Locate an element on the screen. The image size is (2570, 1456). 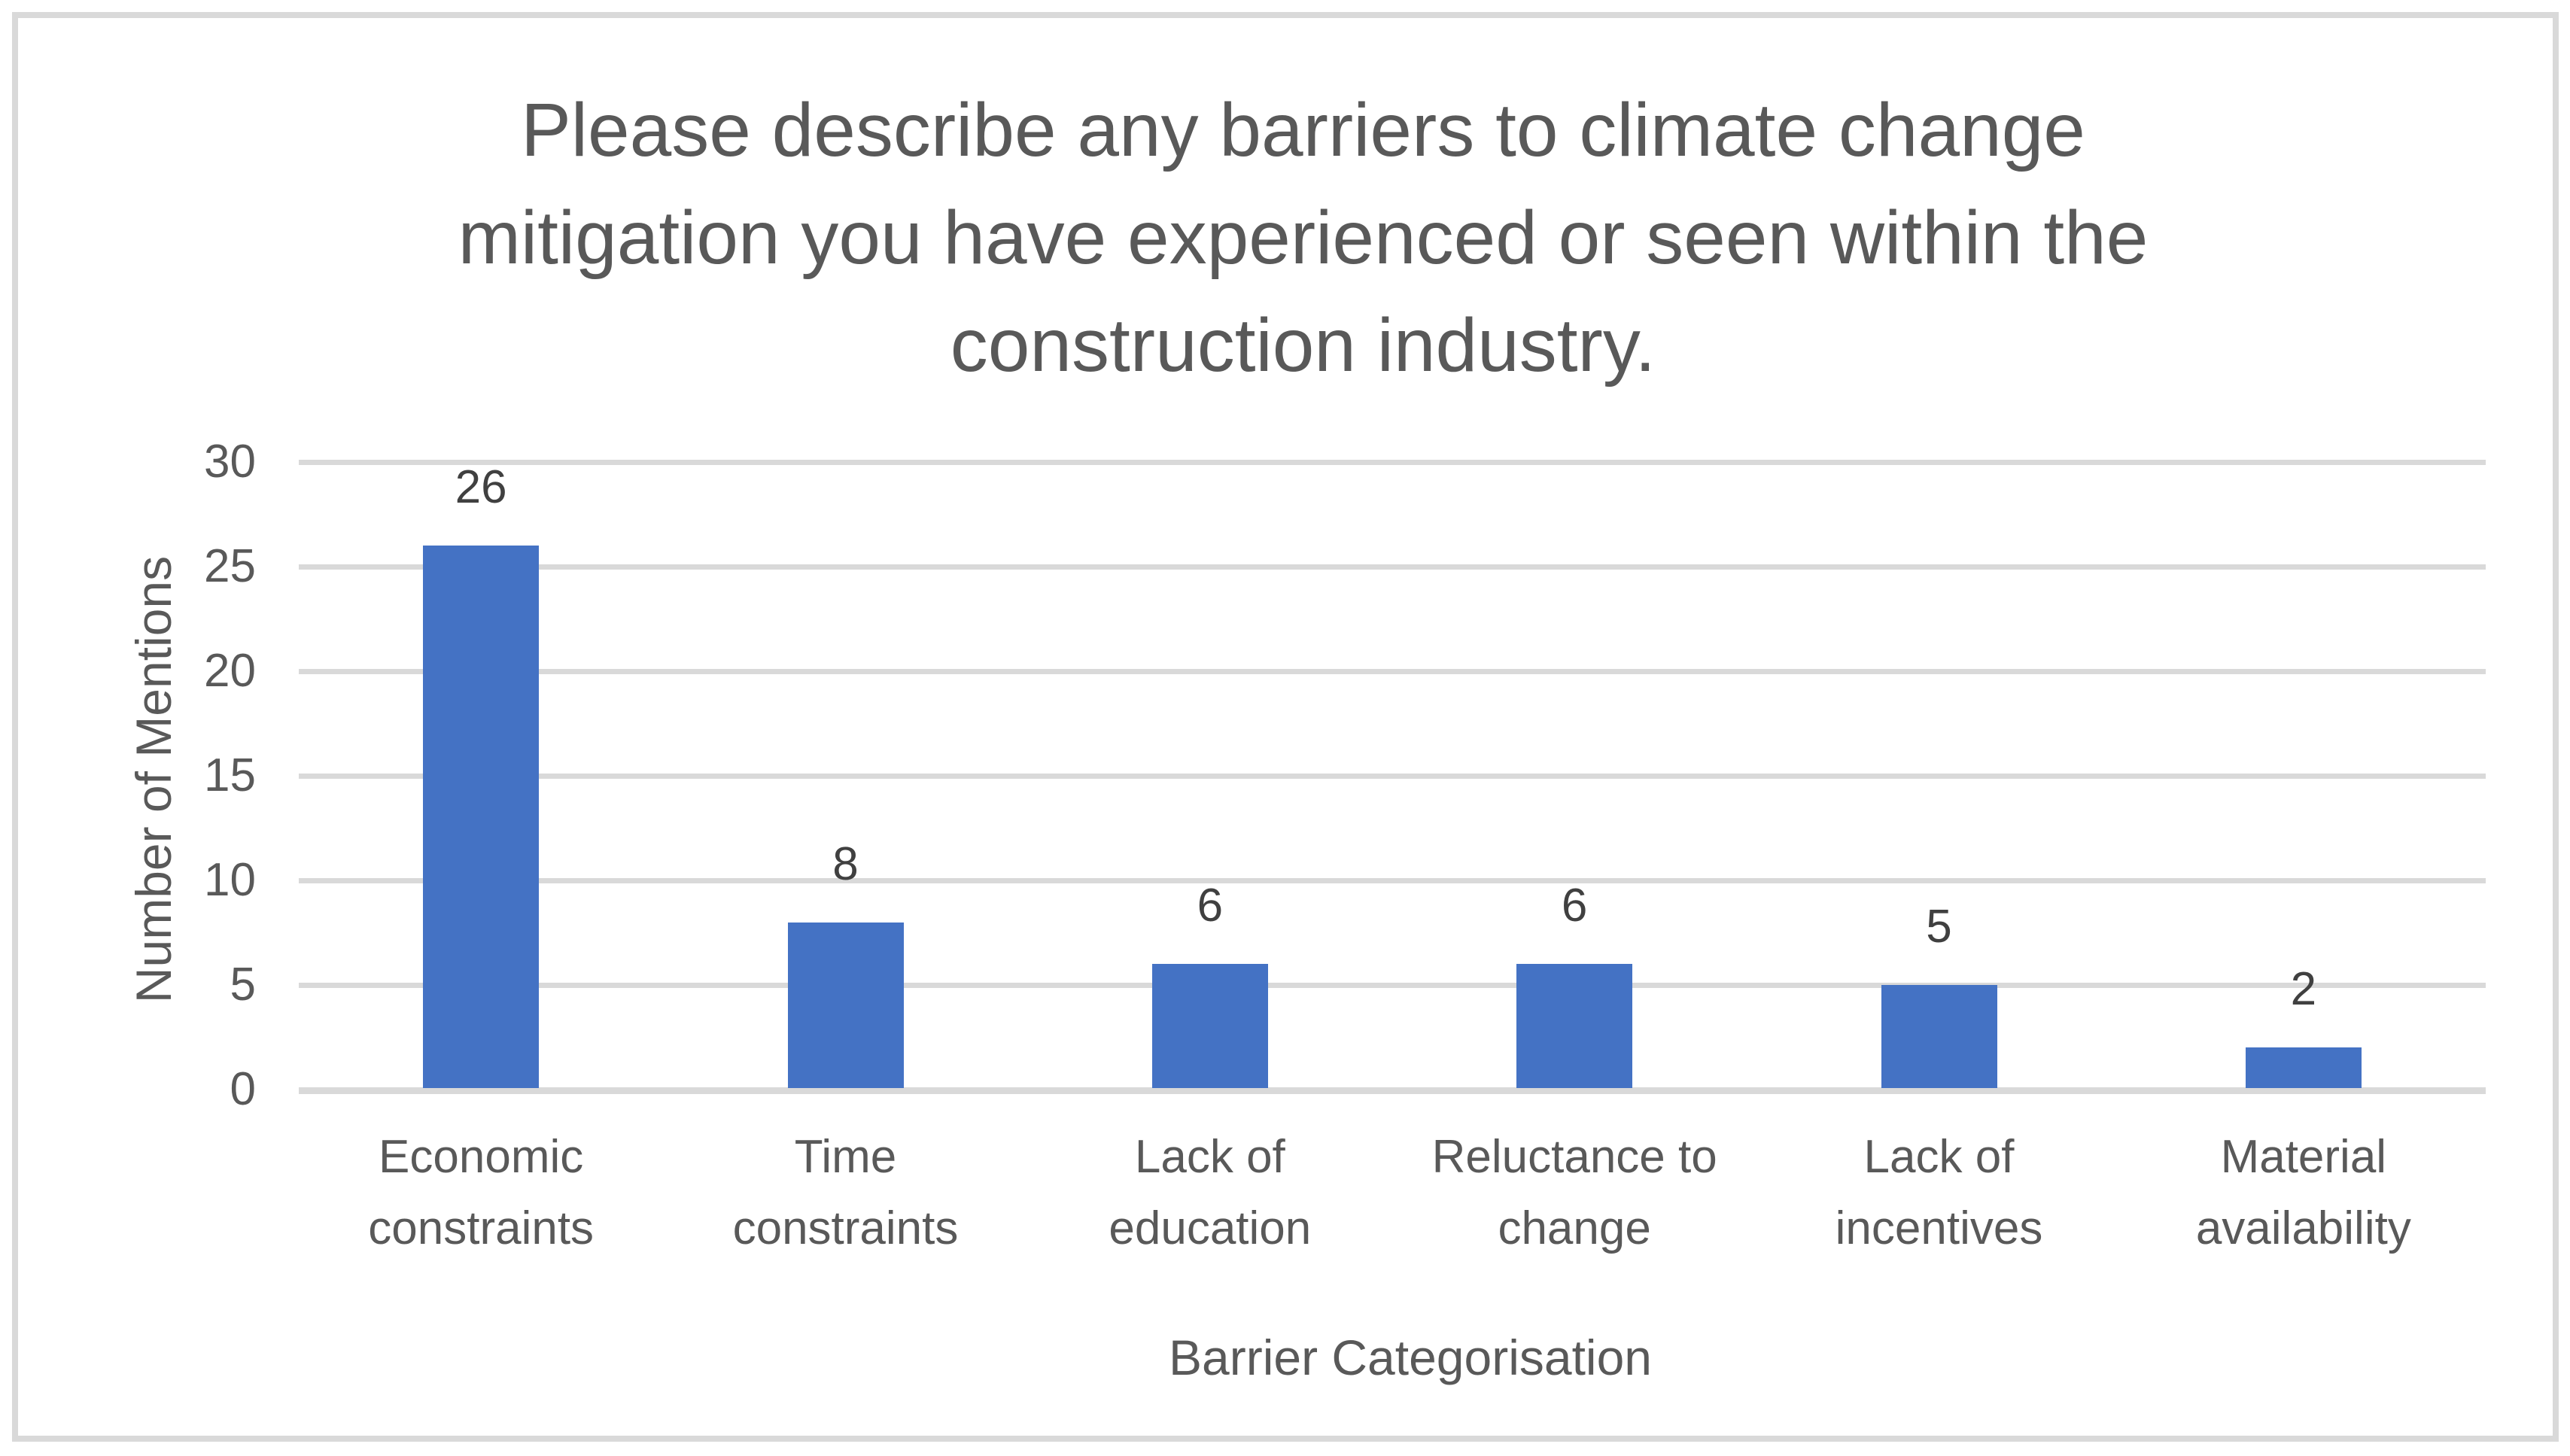
category-label-economic-constraints: Economic constraints is located at coordinates (481, 1192).